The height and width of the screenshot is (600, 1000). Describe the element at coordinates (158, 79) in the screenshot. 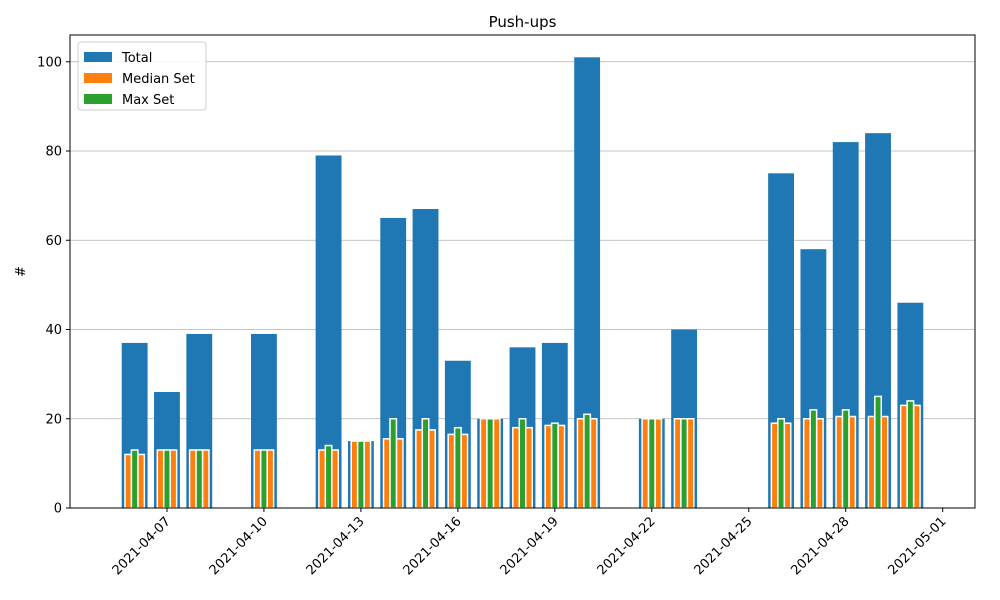

I see `legend-label: Median Set` at that location.